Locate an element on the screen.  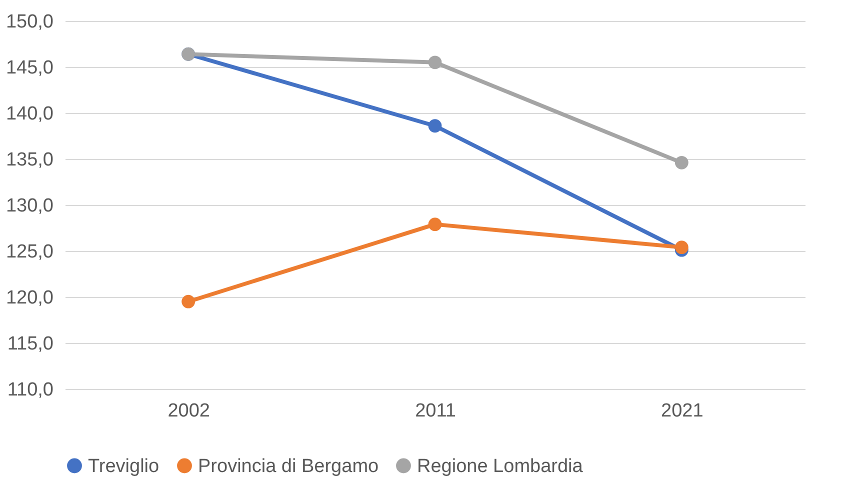
legend-label: Regione Lombardia is located at coordinates (500, 466).